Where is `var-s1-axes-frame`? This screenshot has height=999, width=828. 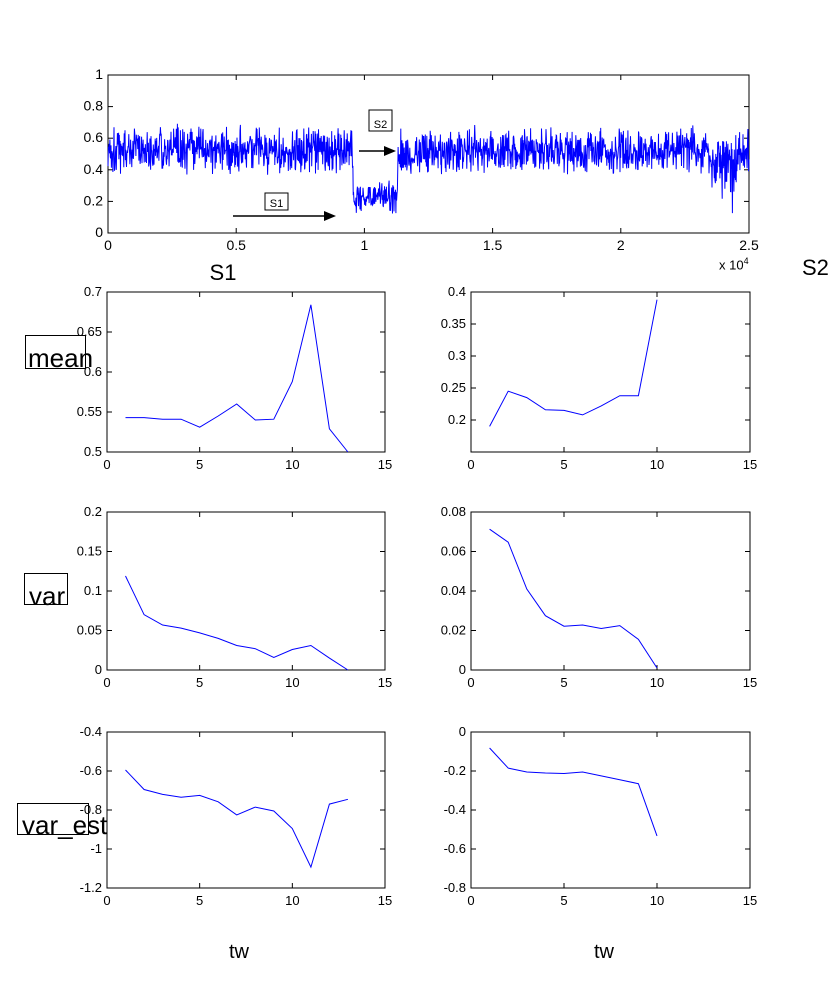
var-s1-axes-frame is located at coordinates (246, 591).